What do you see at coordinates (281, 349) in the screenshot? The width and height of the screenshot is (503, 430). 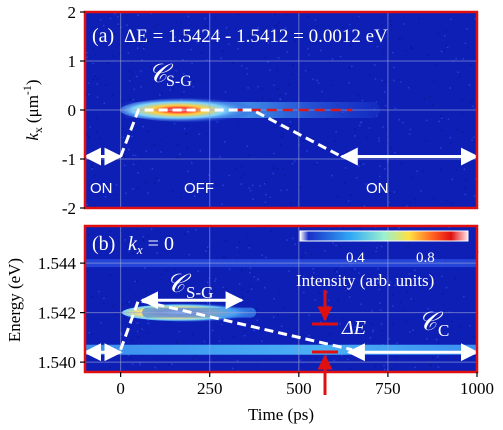 I see `panel-b-condensate-c-band` at bounding box center [281, 349].